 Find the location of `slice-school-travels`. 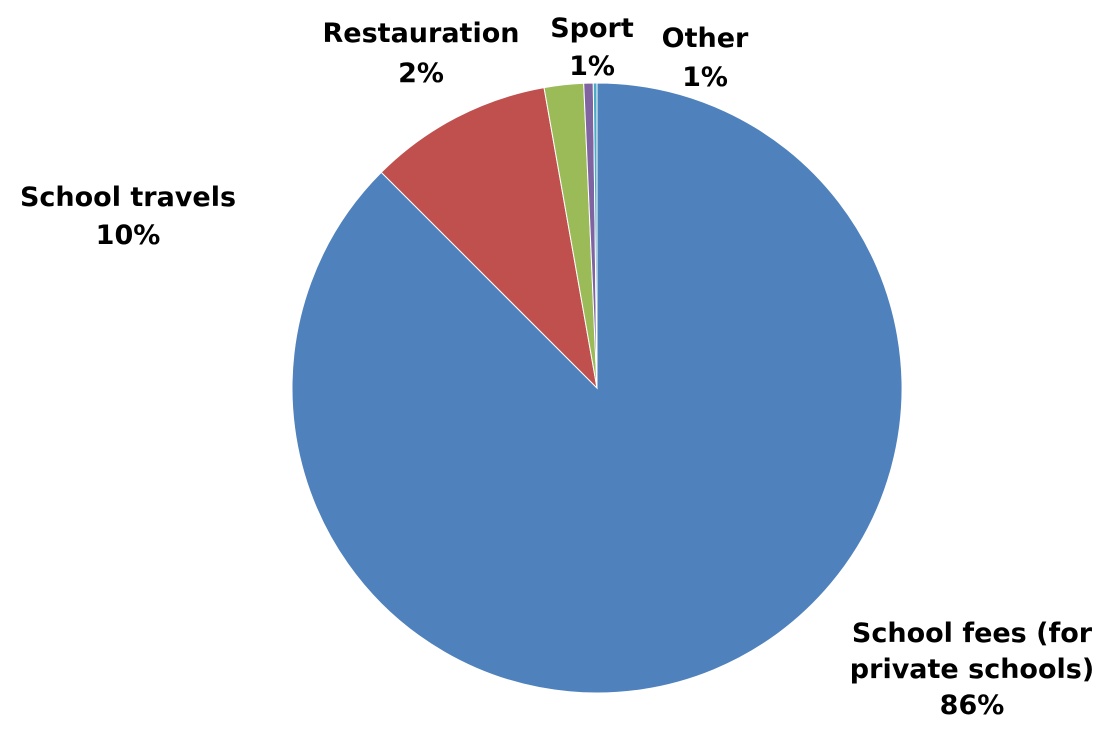

slice-school-travels is located at coordinates (489, 238).